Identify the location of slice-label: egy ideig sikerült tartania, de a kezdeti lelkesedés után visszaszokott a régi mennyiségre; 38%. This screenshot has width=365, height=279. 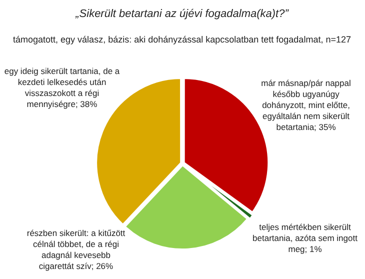
(62, 87).